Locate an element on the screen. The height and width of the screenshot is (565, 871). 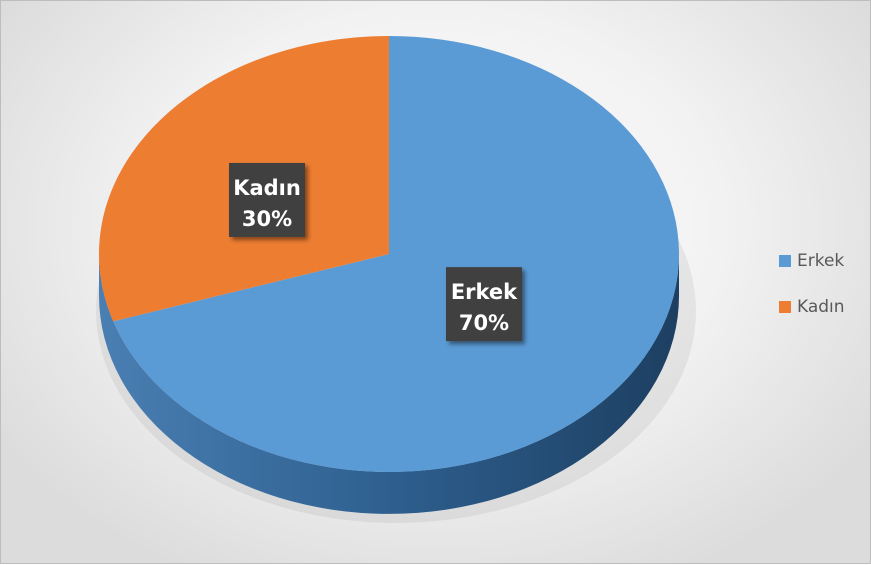
data-label-kadın: Kadın 30% is located at coordinates (267, 199).